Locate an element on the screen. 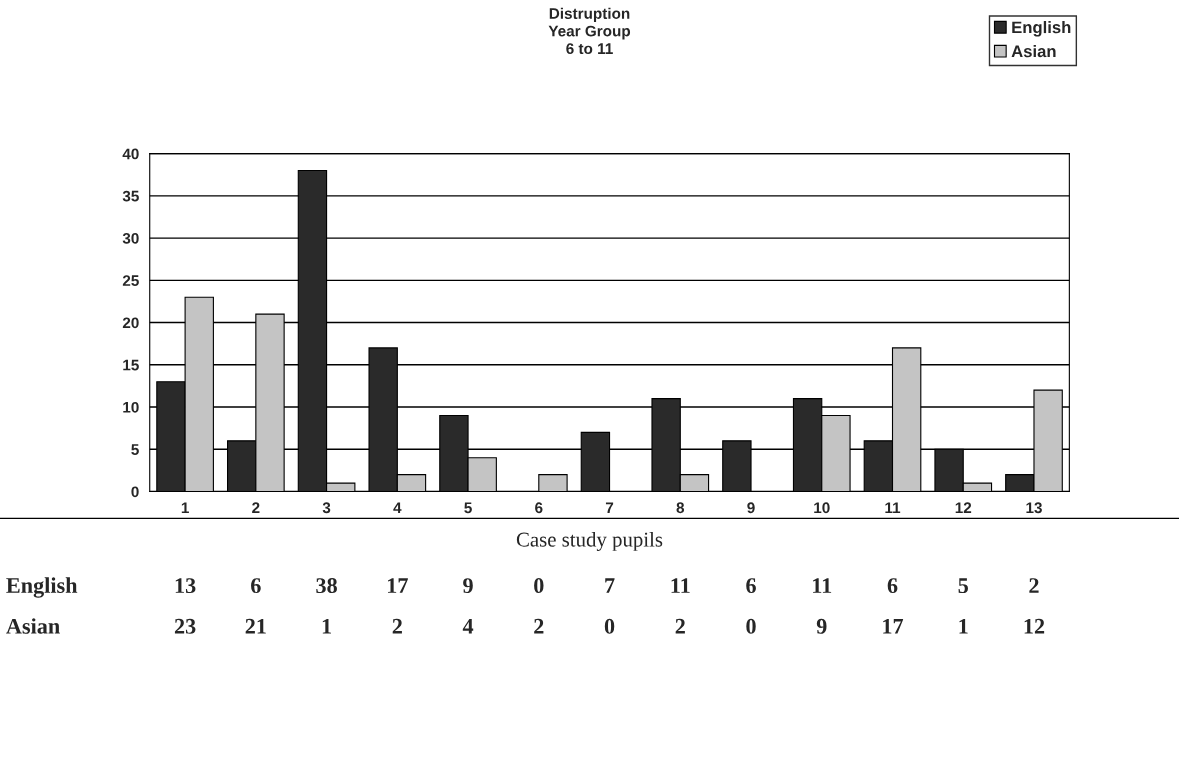 The height and width of the screenshot is (768, 1179). y-tick-label: 10 is located at coordinates (131, 407).